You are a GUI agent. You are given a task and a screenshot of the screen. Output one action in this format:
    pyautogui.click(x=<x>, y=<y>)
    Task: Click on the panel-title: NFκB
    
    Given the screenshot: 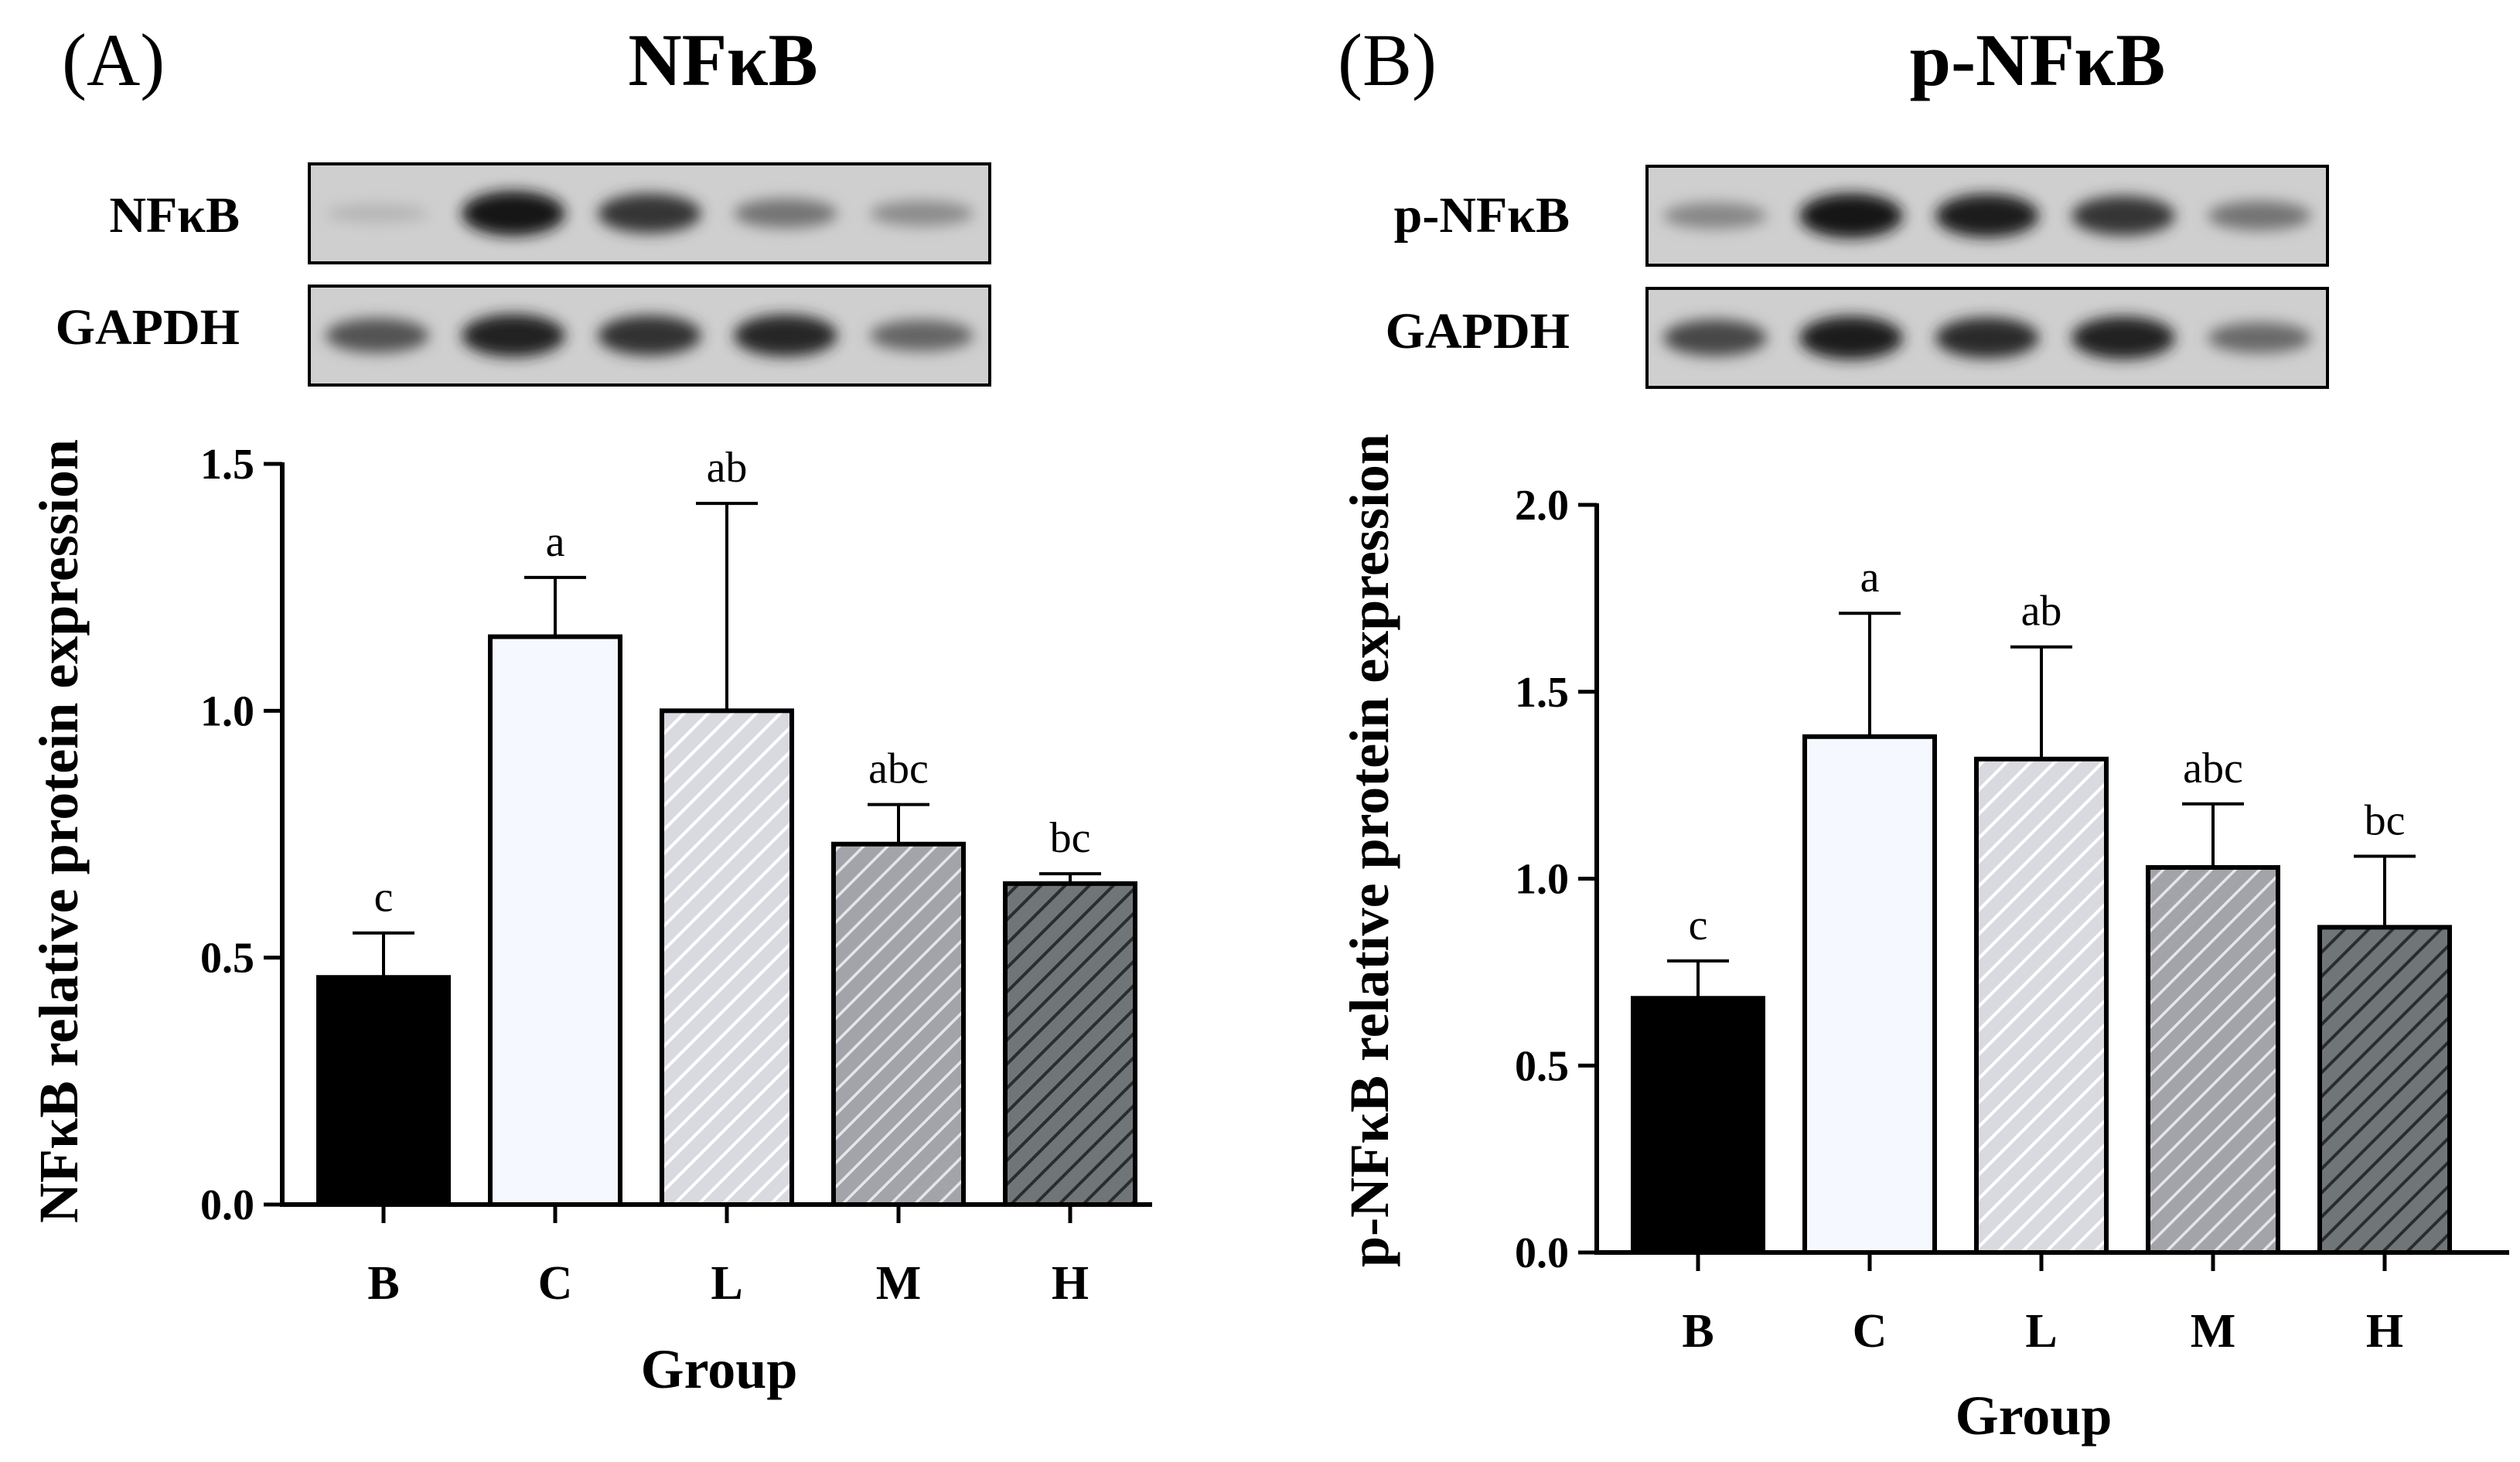 What is the action you would take?
    pyautogui.click(x=722, y=60)
    